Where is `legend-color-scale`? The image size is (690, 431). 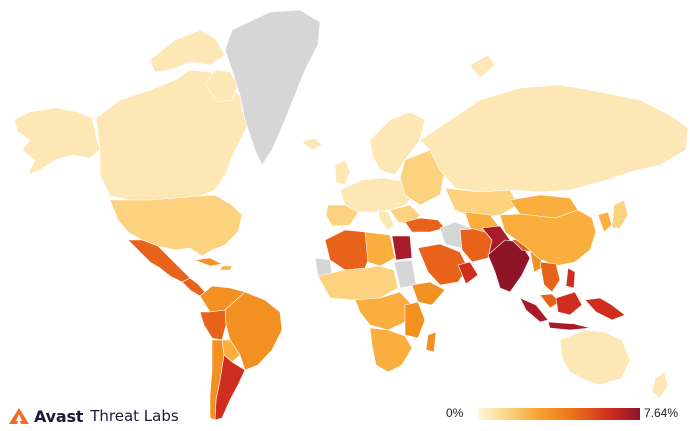 legend-color-scale is located at coordinates (559, 414).